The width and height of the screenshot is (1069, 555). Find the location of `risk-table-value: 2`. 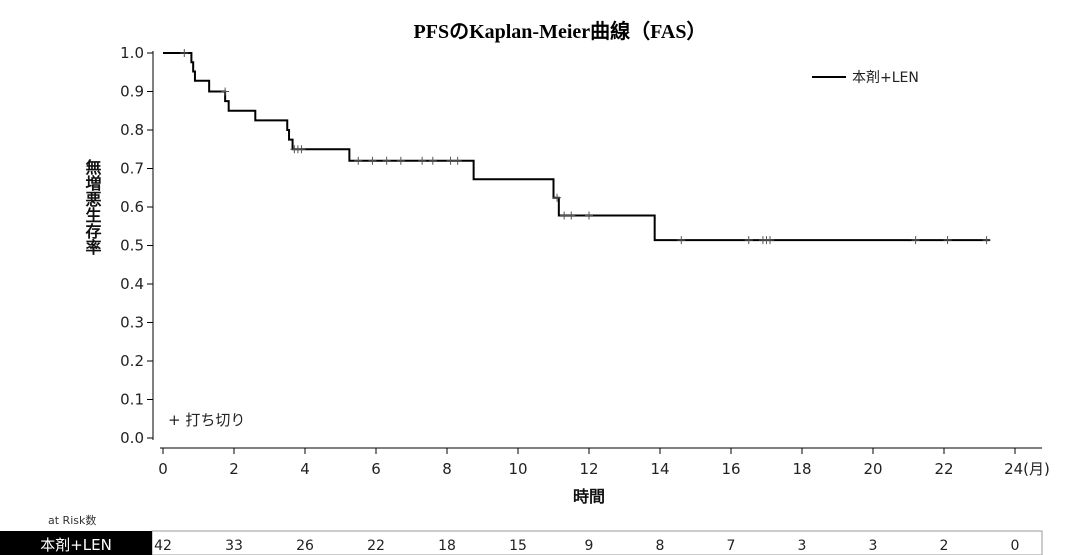

risk-table-value: 2 is located at coordinates (944, 546).